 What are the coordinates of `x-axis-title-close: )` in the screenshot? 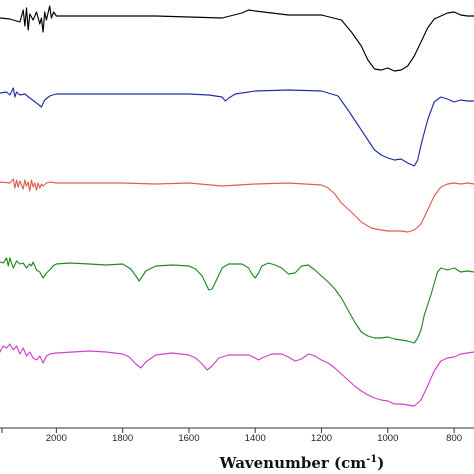 It's located at (380, 463).